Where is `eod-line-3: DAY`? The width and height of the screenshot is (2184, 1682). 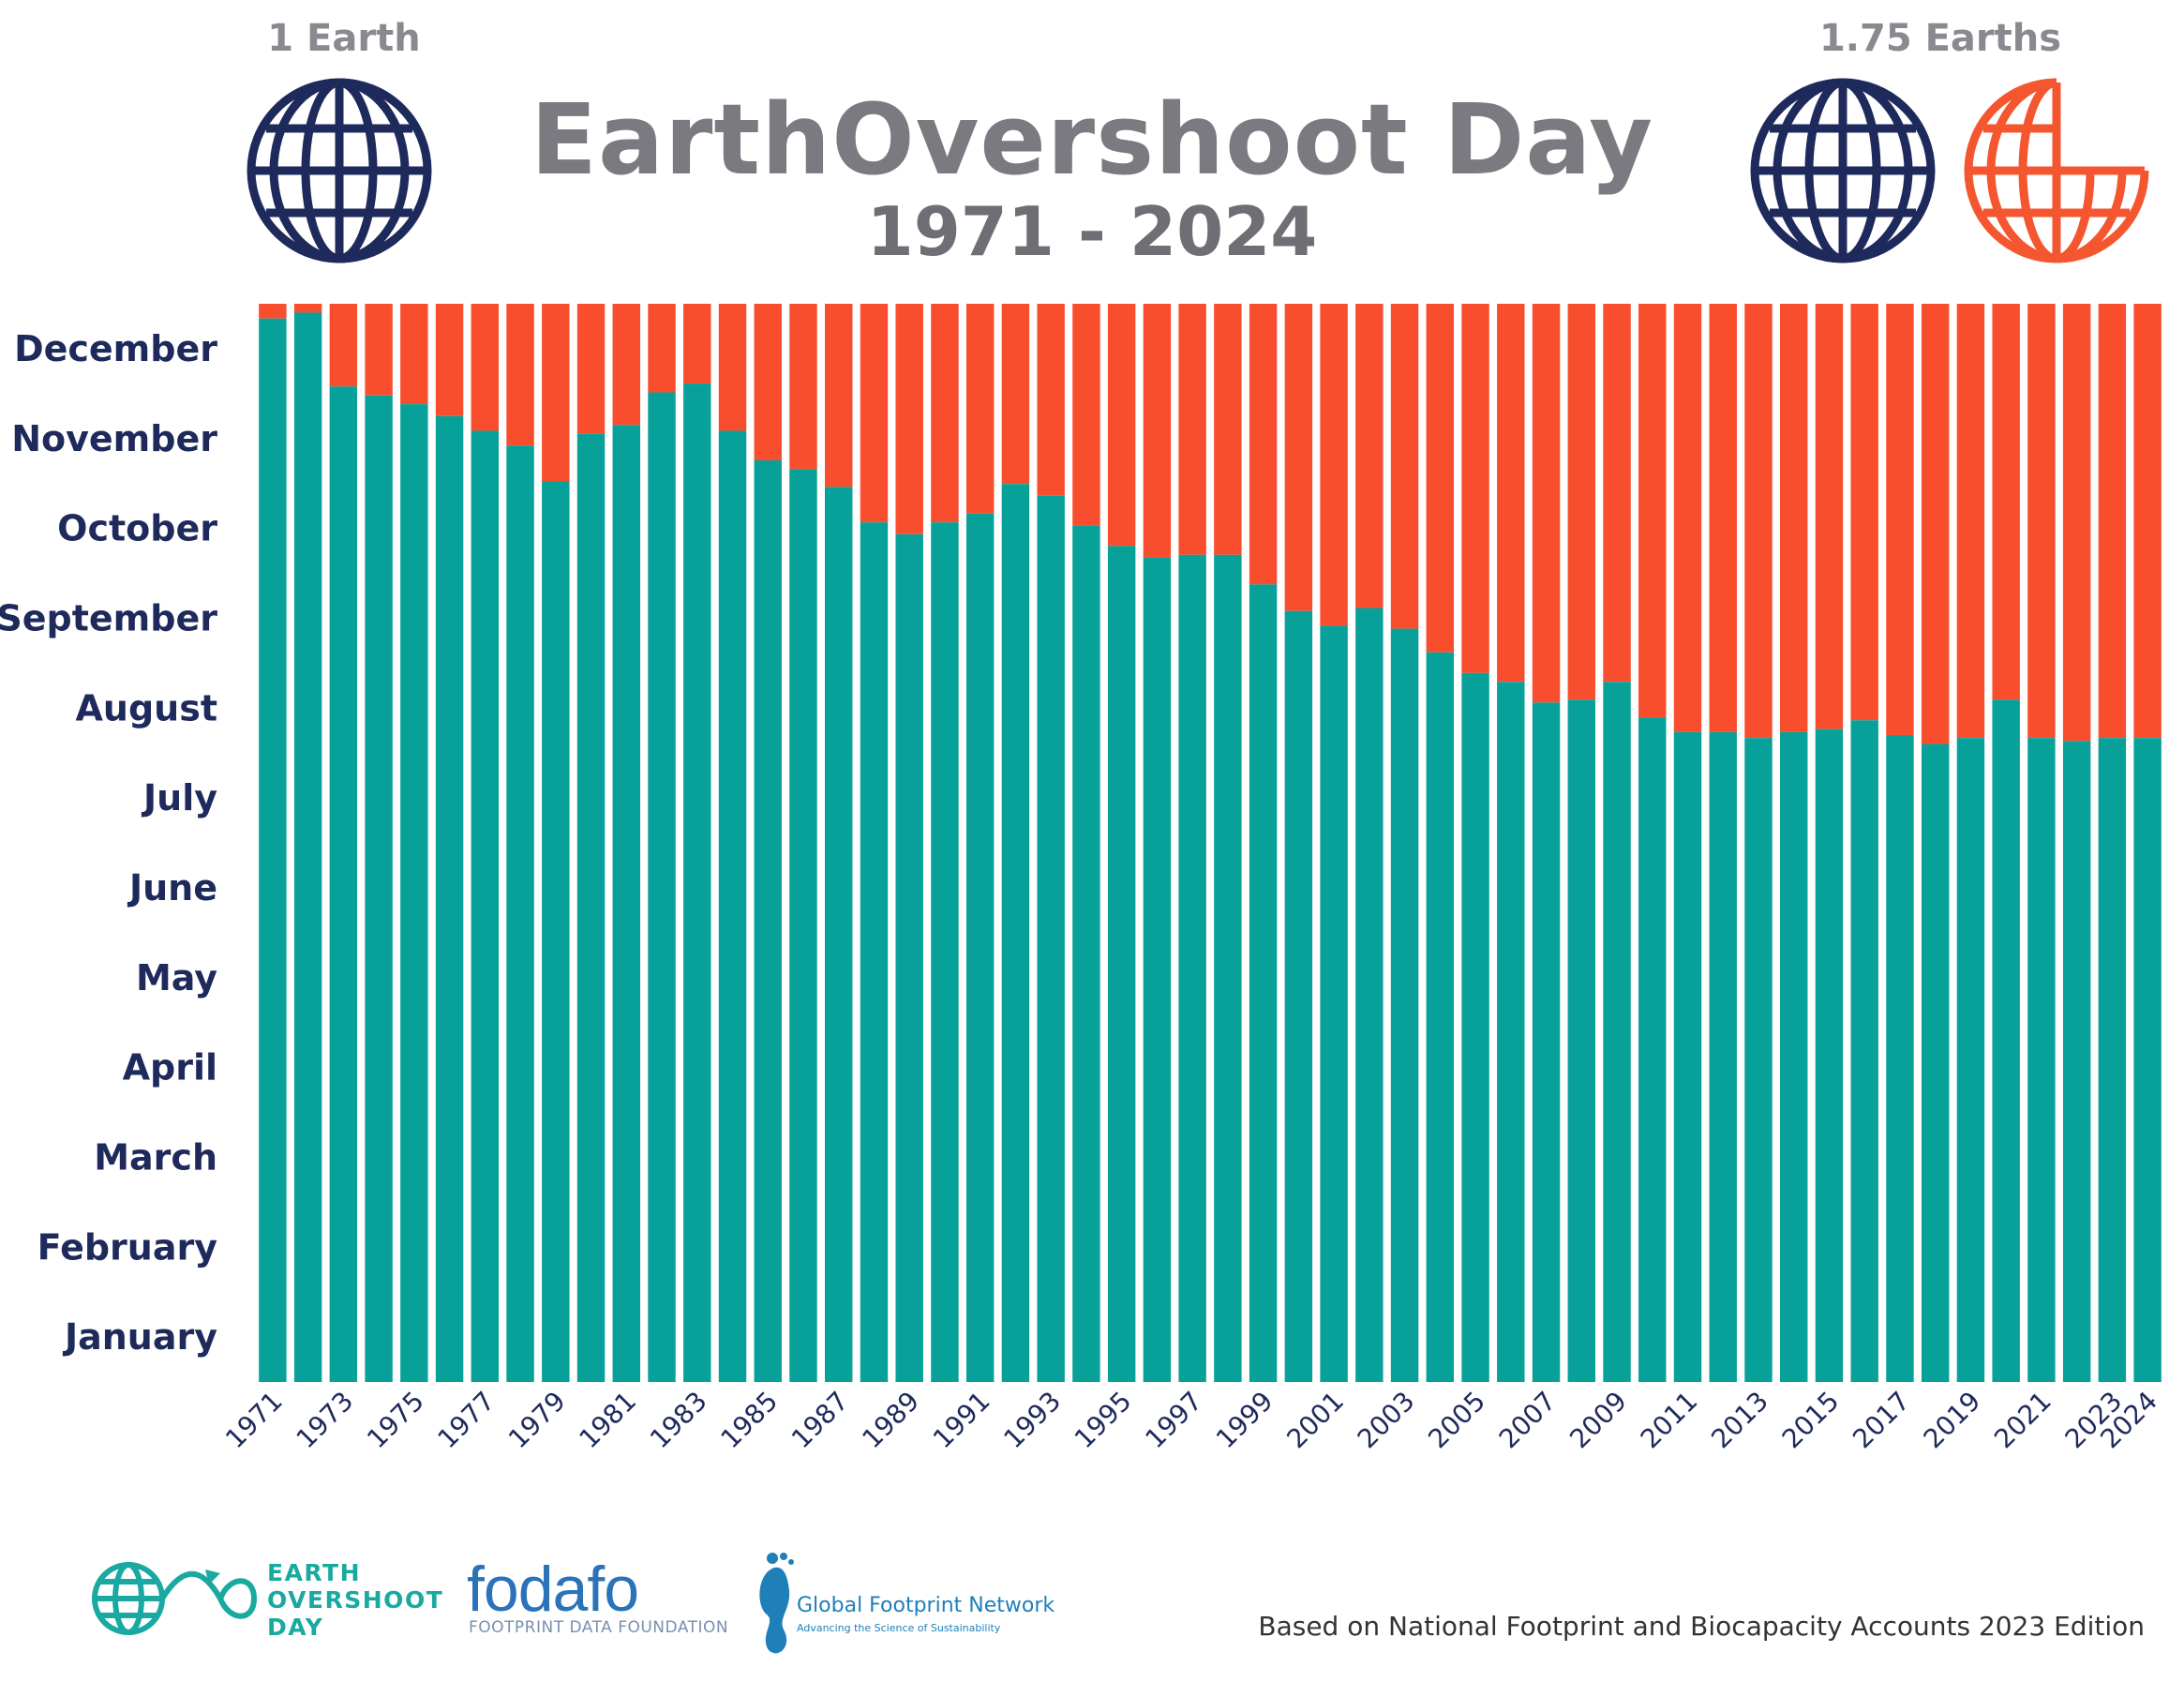 eod-line-3: DAY is located at coordinates (295, 1628).